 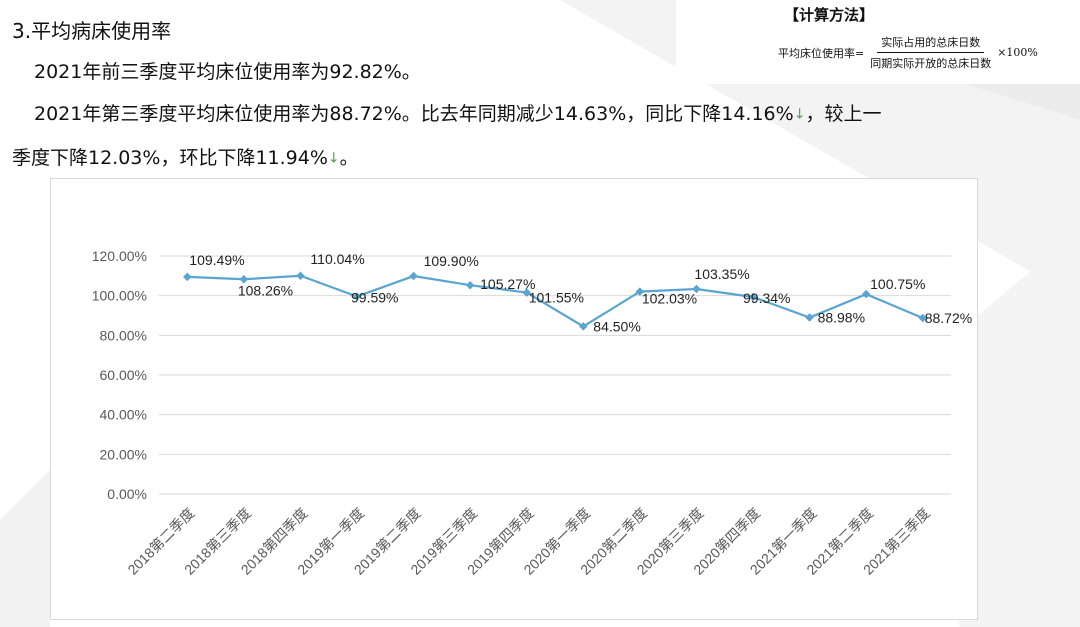 I want to click on data-label: 108.26%, so click(x=265, y=290).